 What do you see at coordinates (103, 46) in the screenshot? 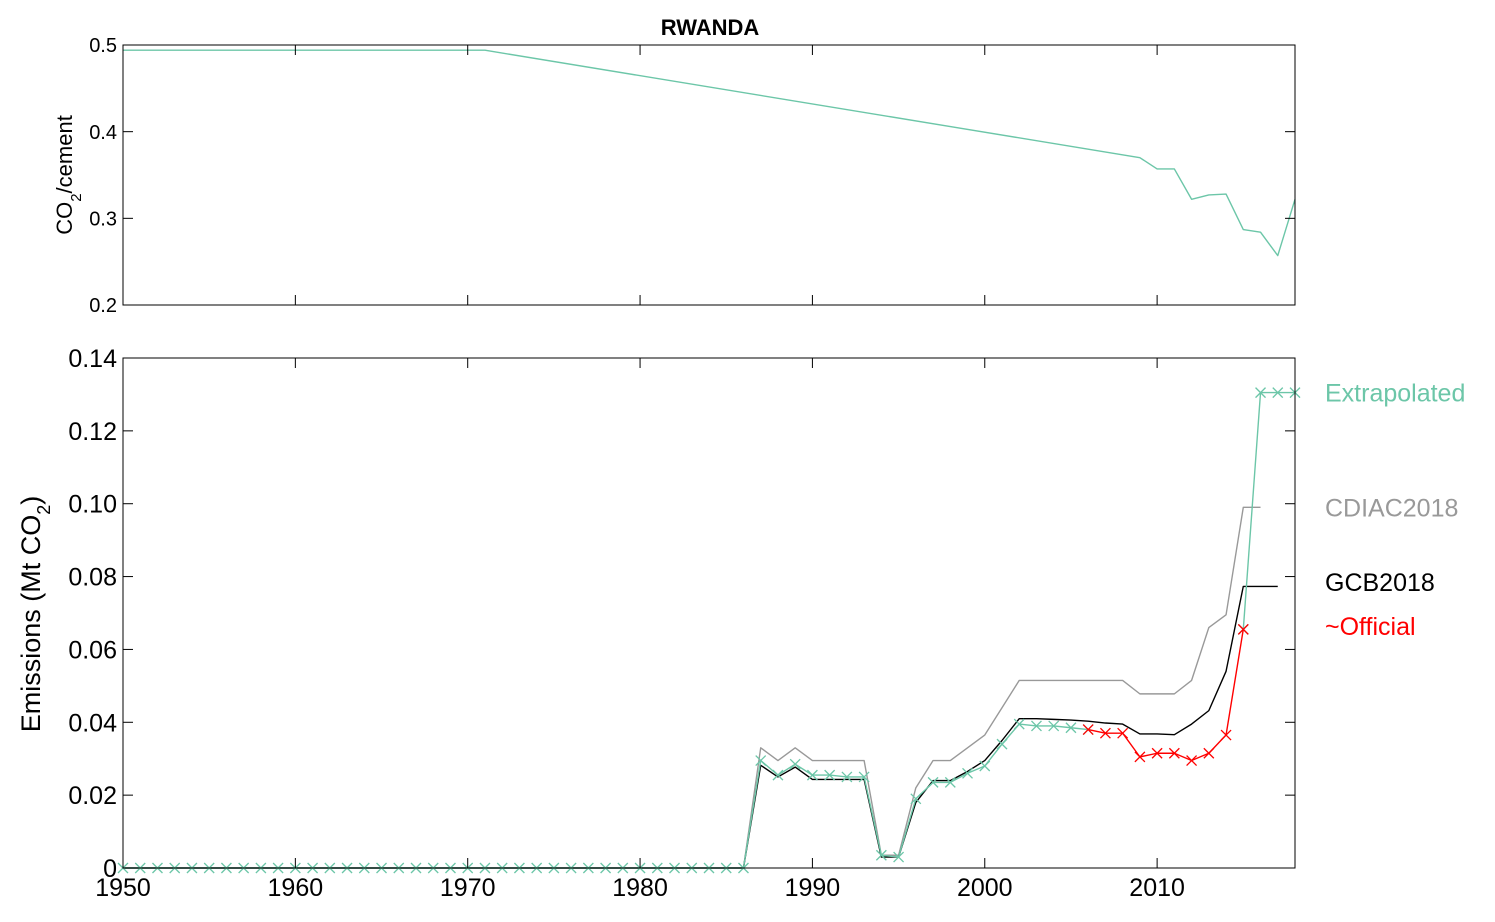
I see `y-tick-label: 0.5` at bounding box center [103, 46].